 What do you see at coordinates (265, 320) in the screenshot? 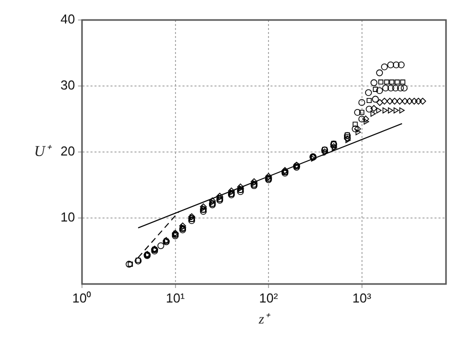
I see `x-axis-title: z⁺` at bounding box center [265, 320].